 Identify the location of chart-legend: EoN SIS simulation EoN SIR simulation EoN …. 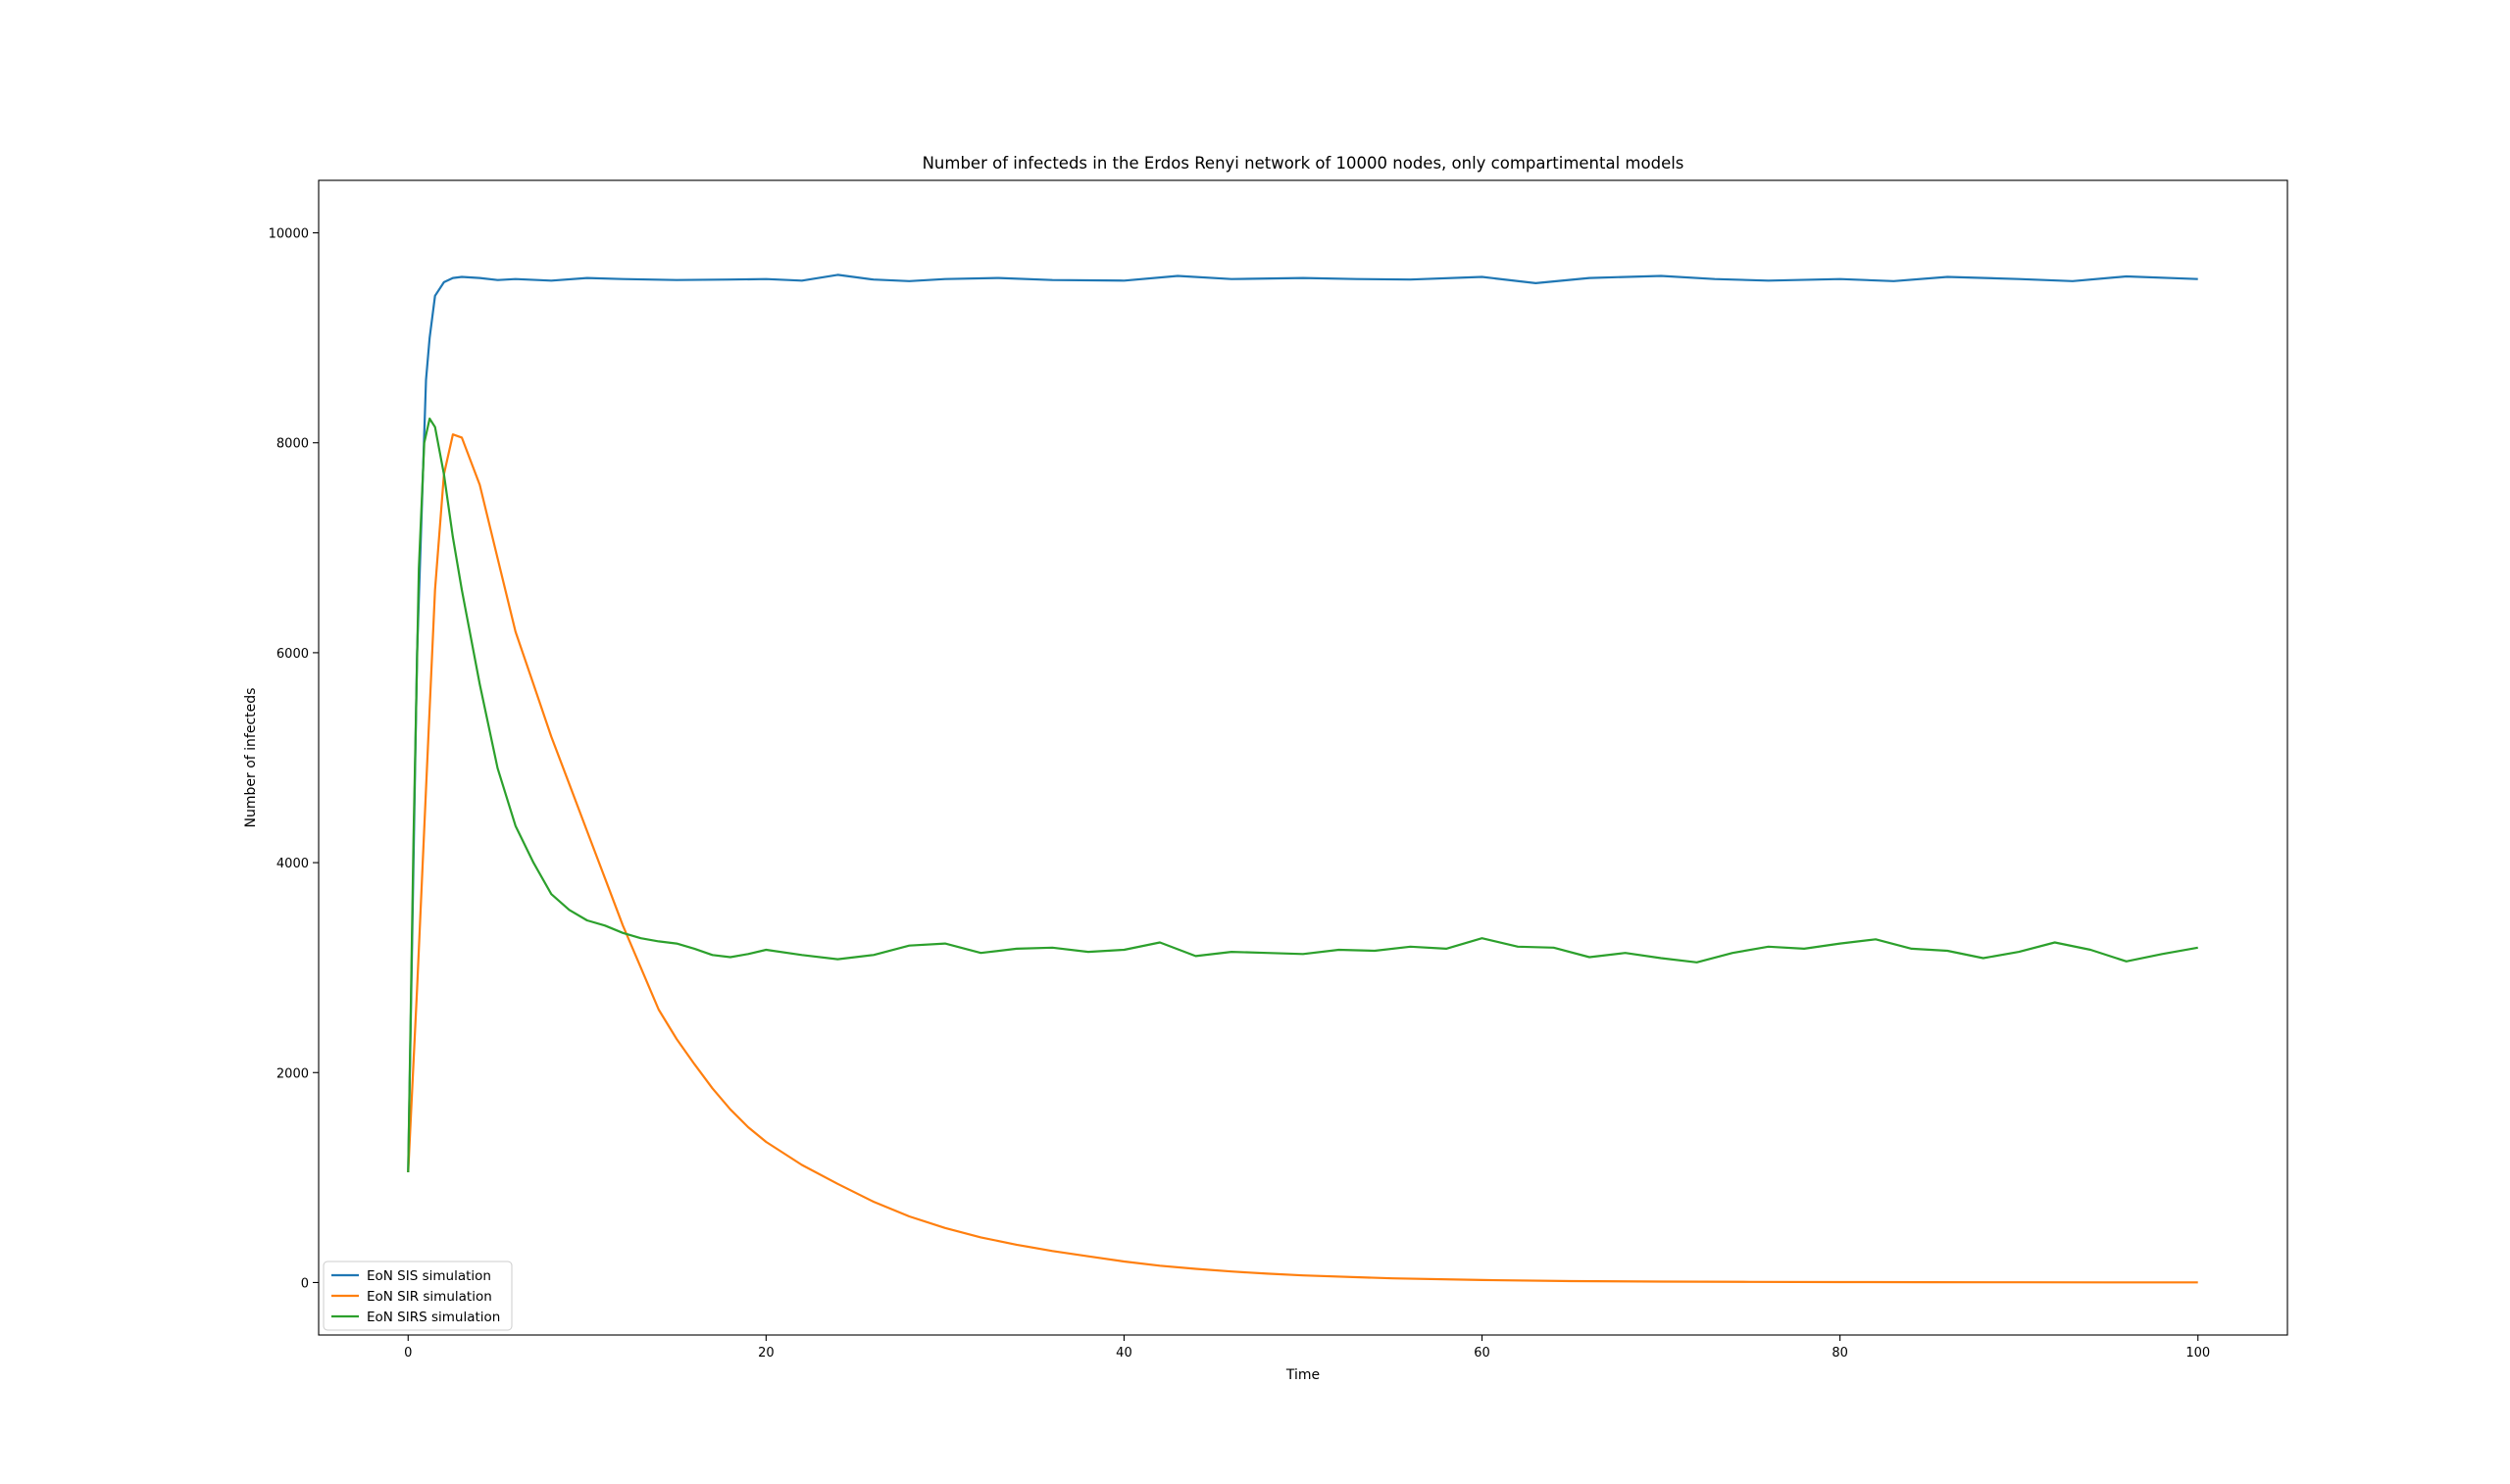
(418, 1296).